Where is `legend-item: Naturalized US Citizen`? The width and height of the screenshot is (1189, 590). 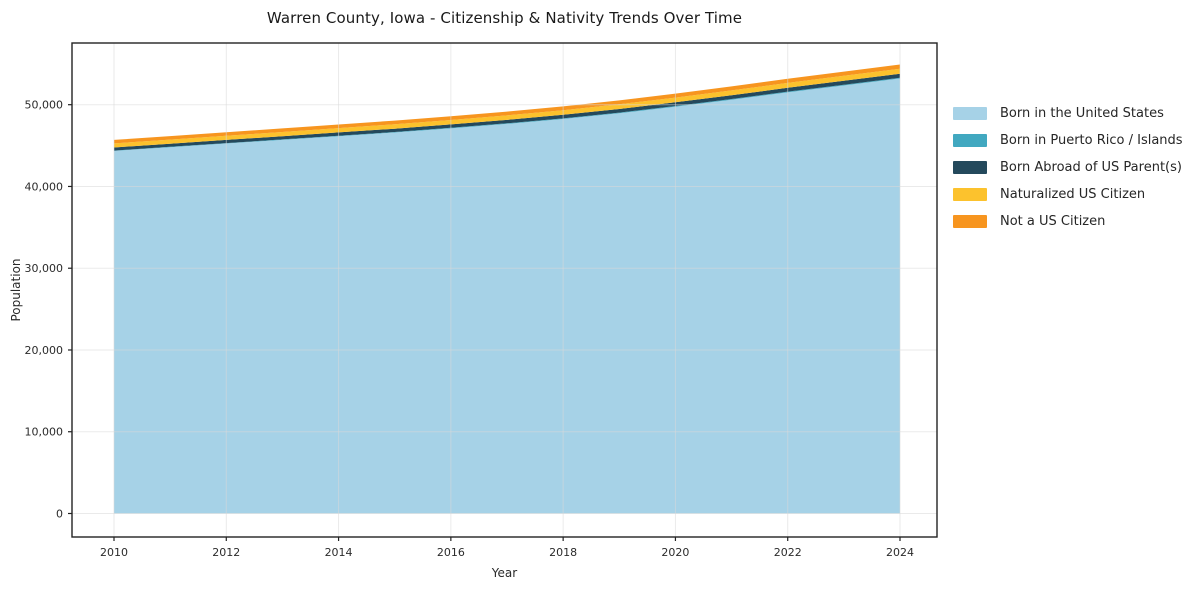
legend-item: Naturalized US Citizen is located at coordinates (1068, 194).